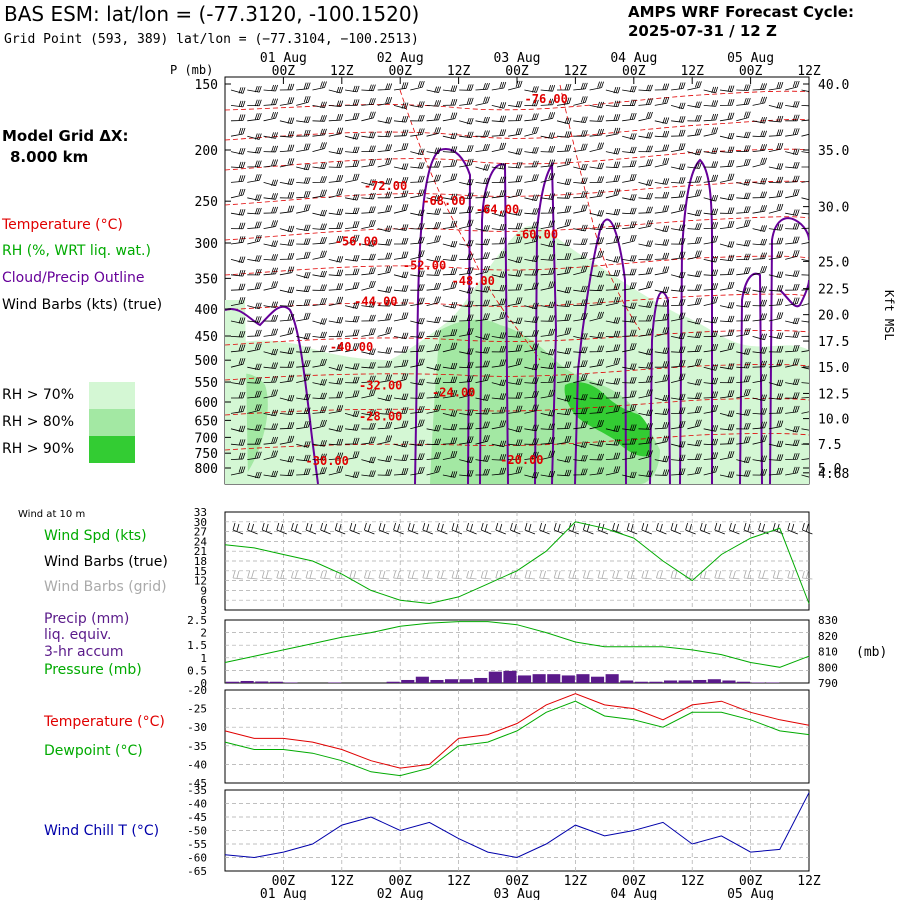 This screenshot has width=900, height=900. Describe the element at coordinates (517, 825) in the screenshot. I see `wind-chill-line` at that location.